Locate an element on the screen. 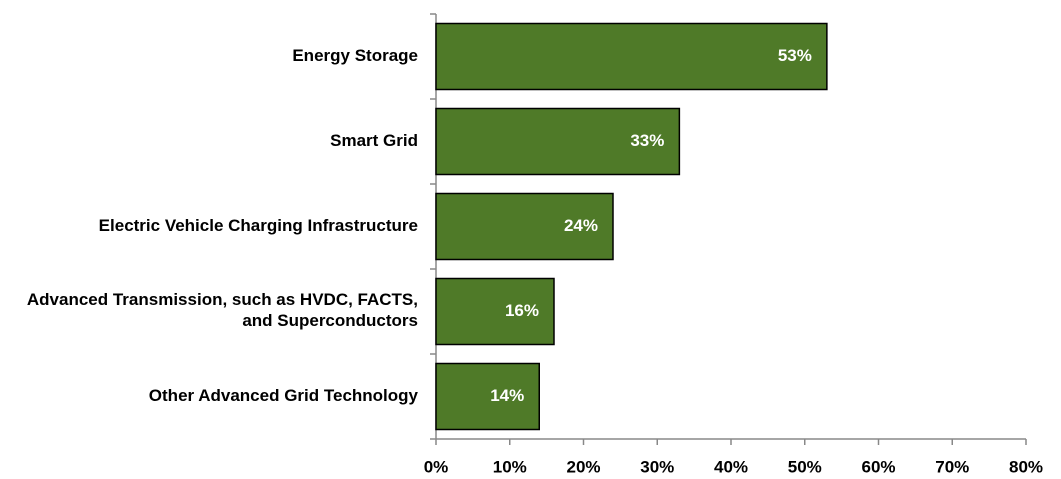 The height and width of the screenshot is (479, 1061). value-label: 14% is located at coordinates (507, 395).